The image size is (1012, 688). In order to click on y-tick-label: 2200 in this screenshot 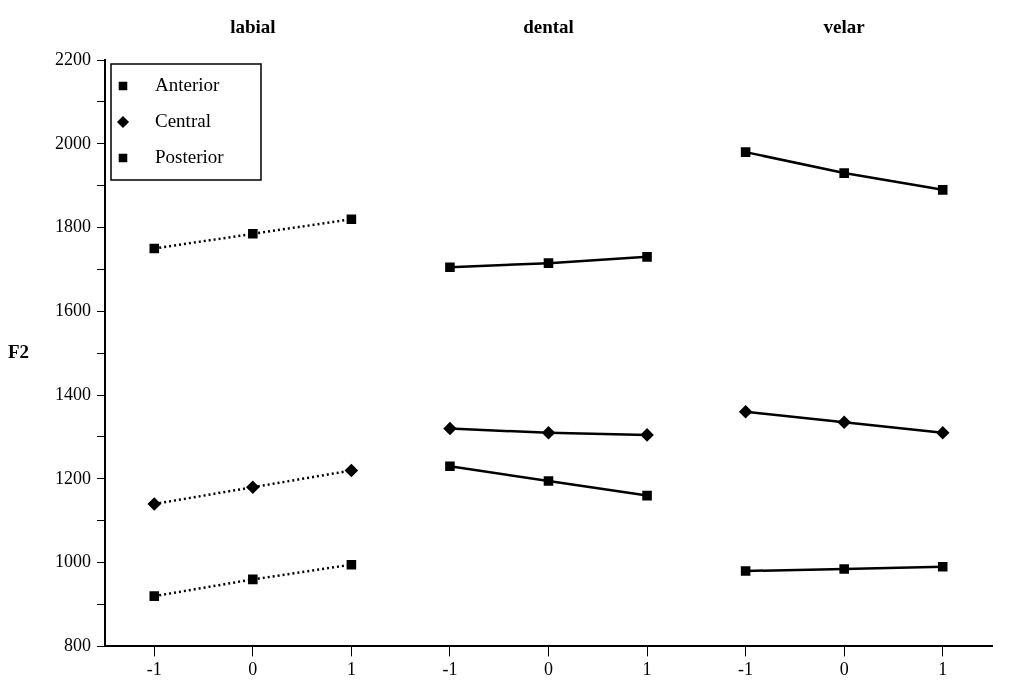, I will do `click(73, 58)`.